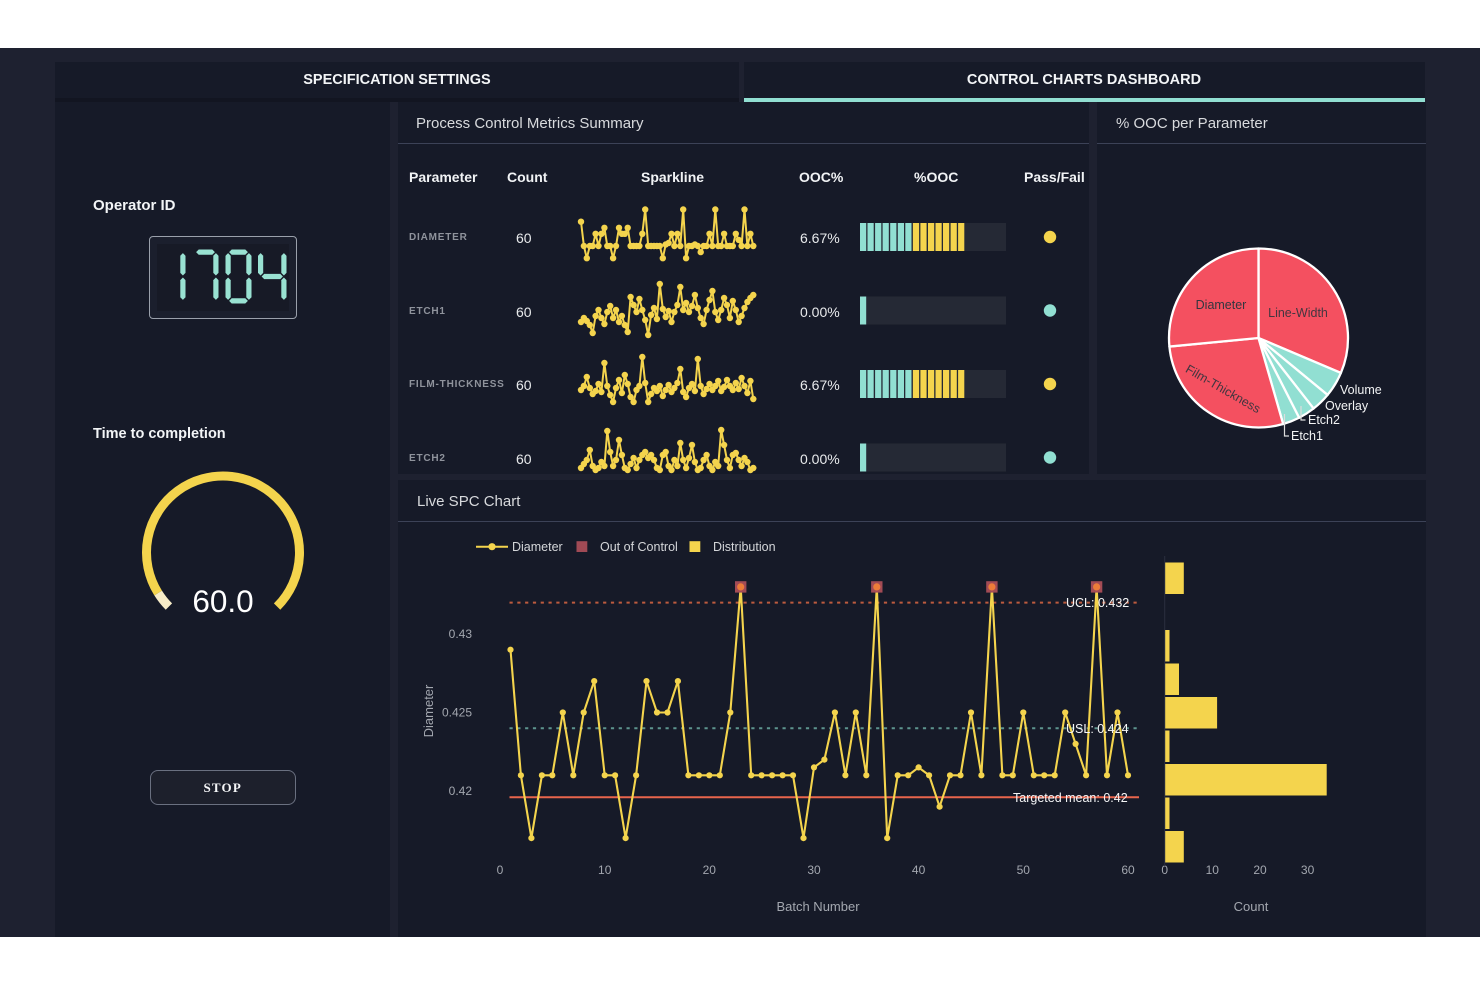 The image size is (1480, 987). What do you see at coordinates (461, 791) in the screenshot?
I see `svg-text: 0.42` at bounding box center [461, 791].